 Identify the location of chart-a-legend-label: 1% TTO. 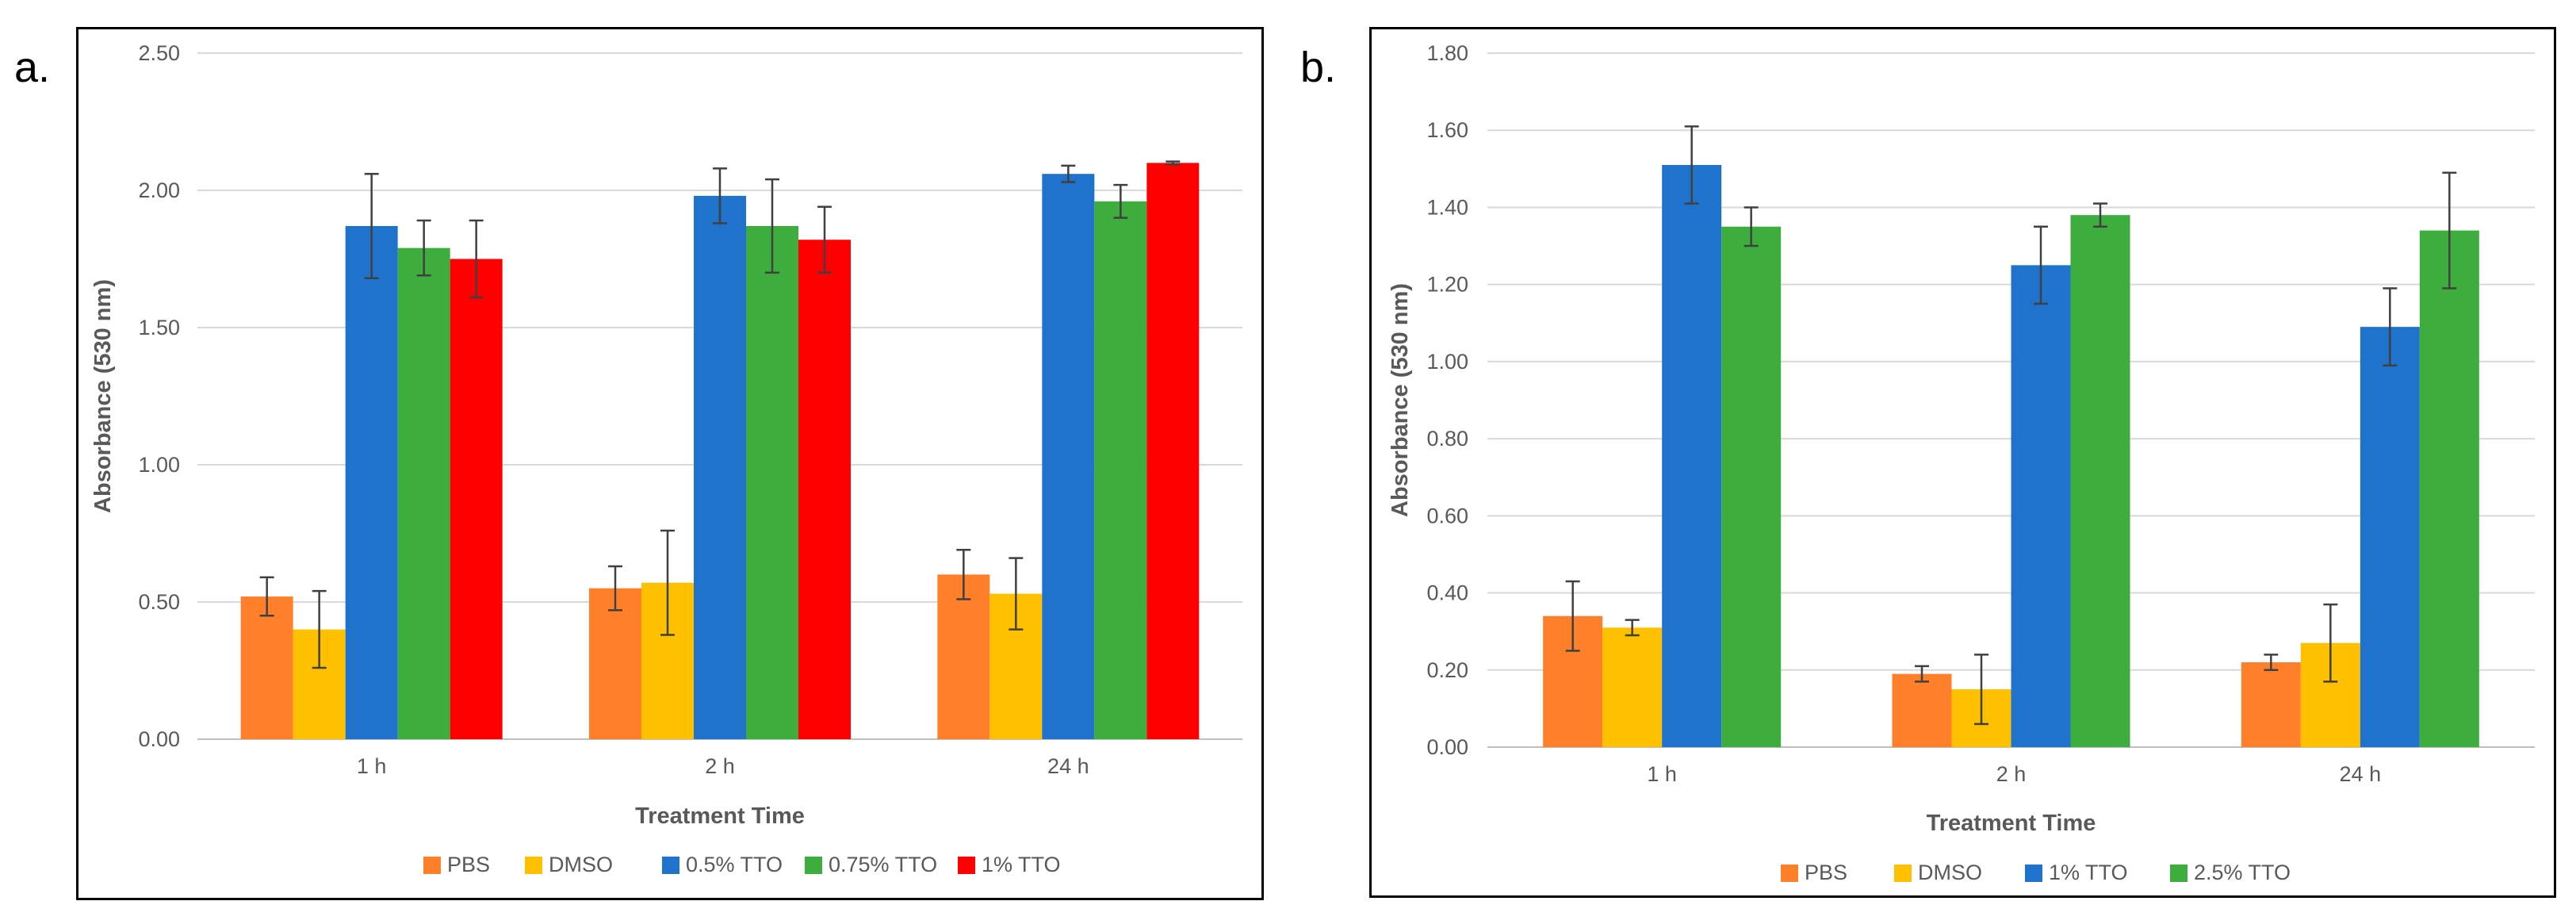
(1021, 865).